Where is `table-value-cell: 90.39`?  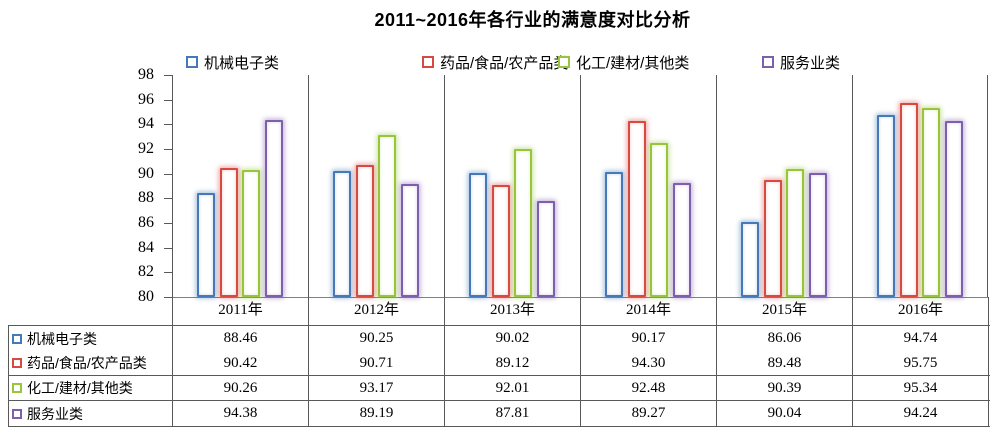
table-value-cell: 90.39 is located at coordinates (785, 388).